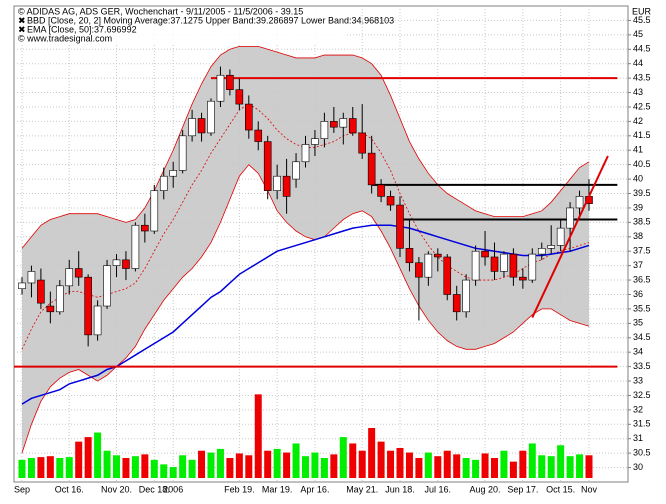 The width and height of the screenshot is (666, 504). What do you see at coordinates (642, 20) in the screenshot?
I see `y-tick-label: 45.5` at bounding box center [642, 20].